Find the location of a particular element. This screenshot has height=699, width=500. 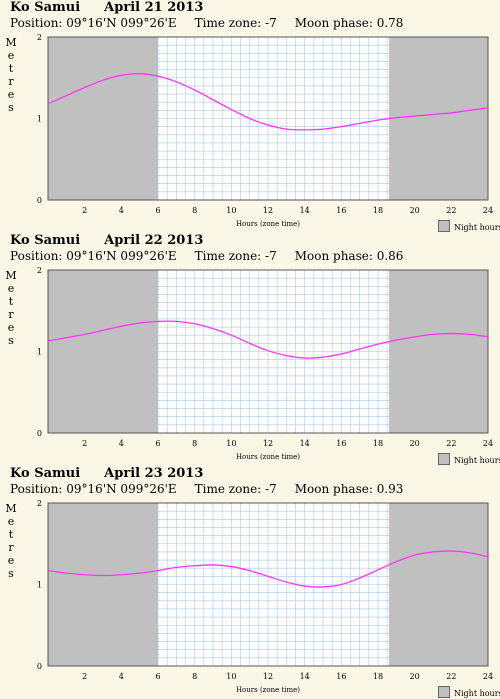

panel-title: Ko Samui April 23 2013 is located at coordinates (106, 473).